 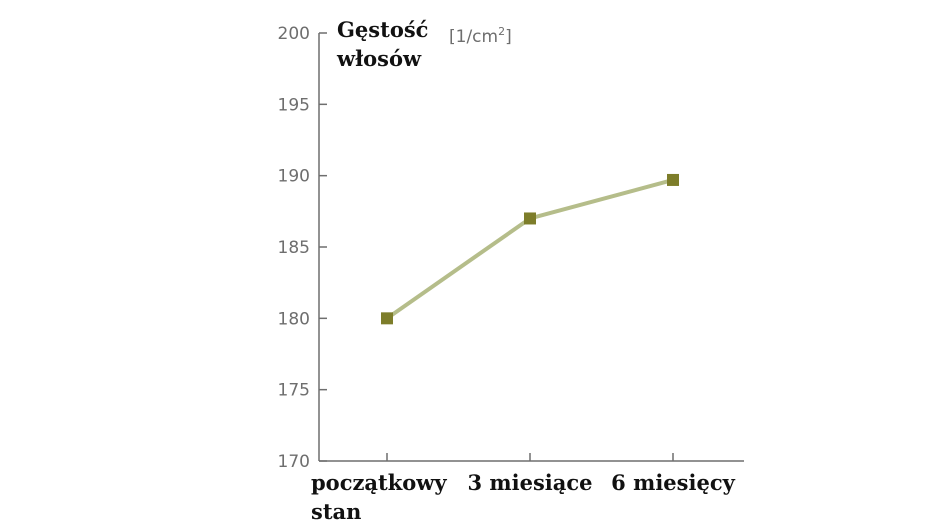 I want to click on unit-superscript: 2, so click(x=501, y=31).